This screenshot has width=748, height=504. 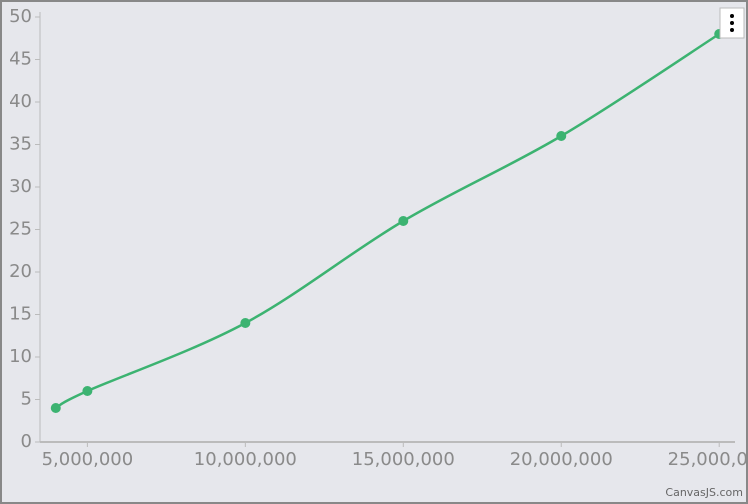 What do you see at coordinates (88, 459) in the screenshot?
I see `x-tick-label: 5,000,000` at bounding box center [88, 459].